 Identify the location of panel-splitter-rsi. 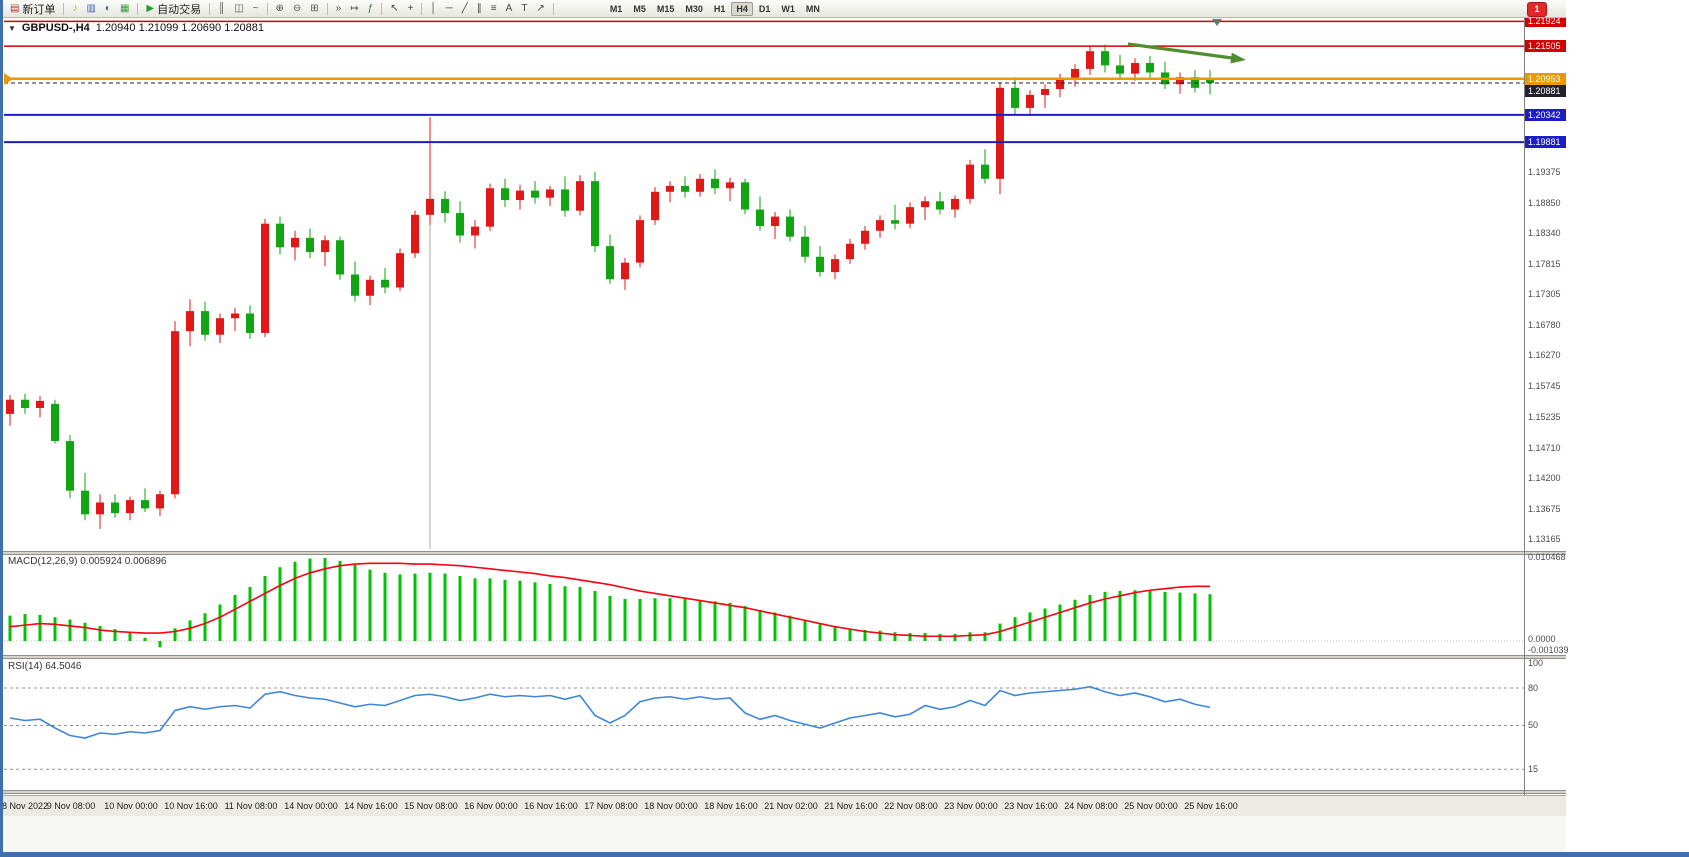
(784, 657).